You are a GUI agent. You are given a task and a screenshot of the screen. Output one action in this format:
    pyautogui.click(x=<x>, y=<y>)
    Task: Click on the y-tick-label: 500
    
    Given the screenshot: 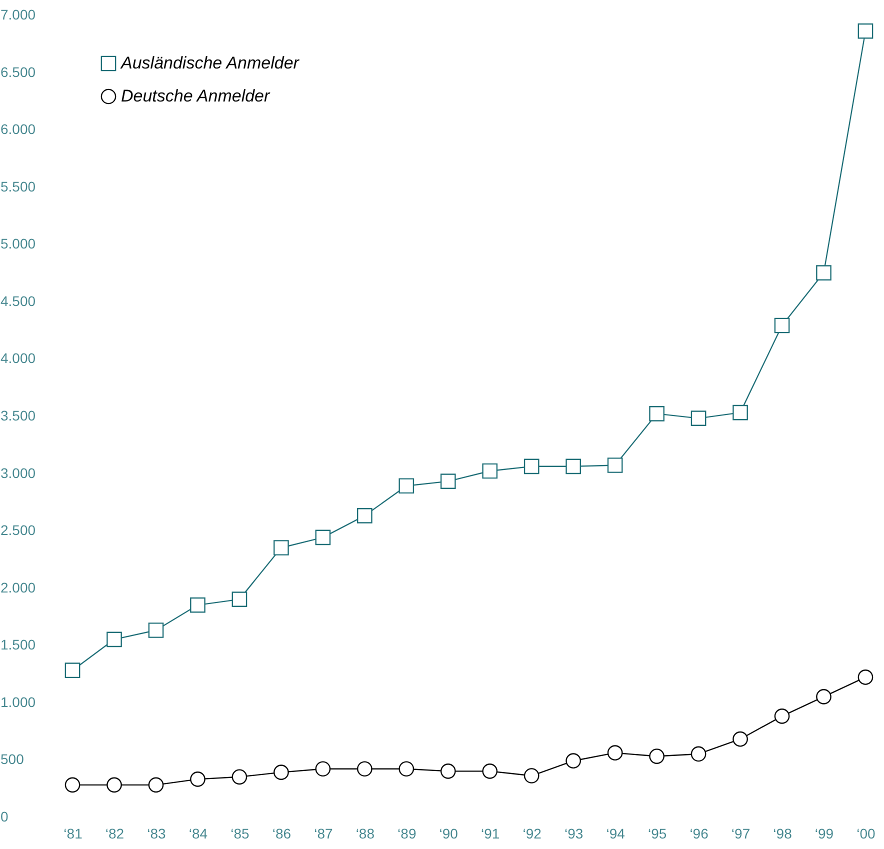 What is the action you would take?
    pyautogui.click(x=12, y=759)
    